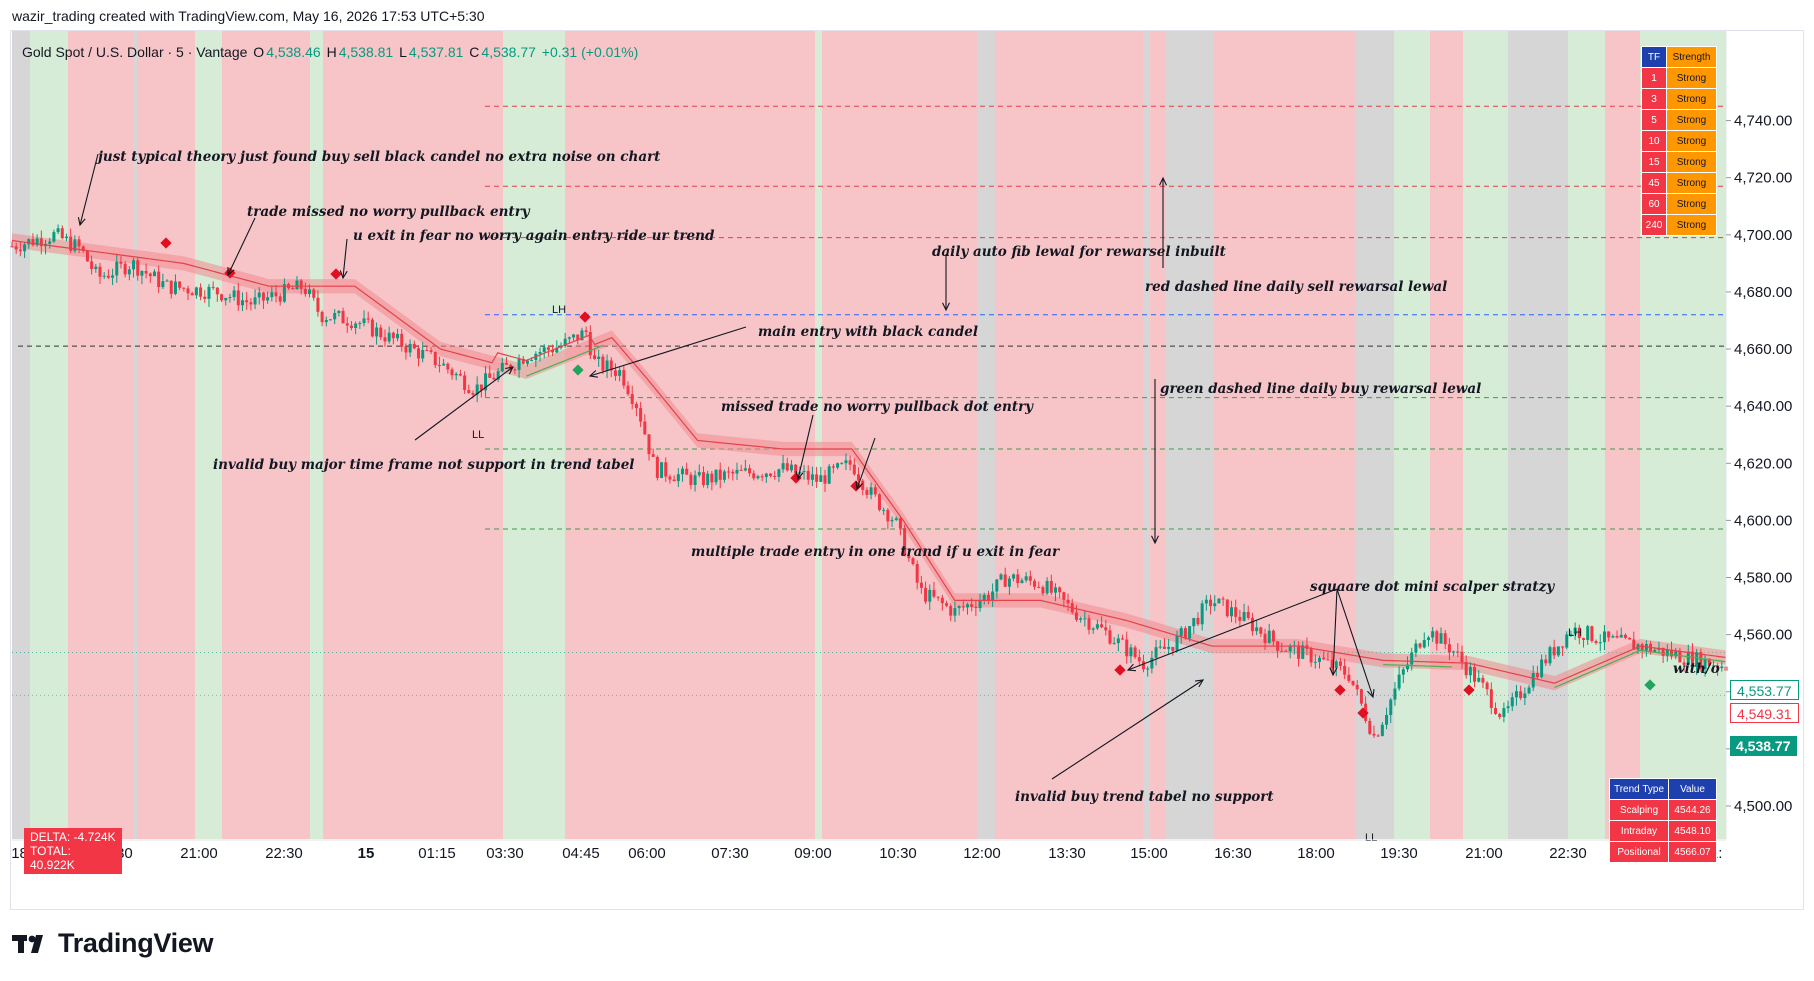  What do you see at coordinates (564, 360) in the screenshot?
I see `ma-bull-segment` at bounding box center [564, 360].